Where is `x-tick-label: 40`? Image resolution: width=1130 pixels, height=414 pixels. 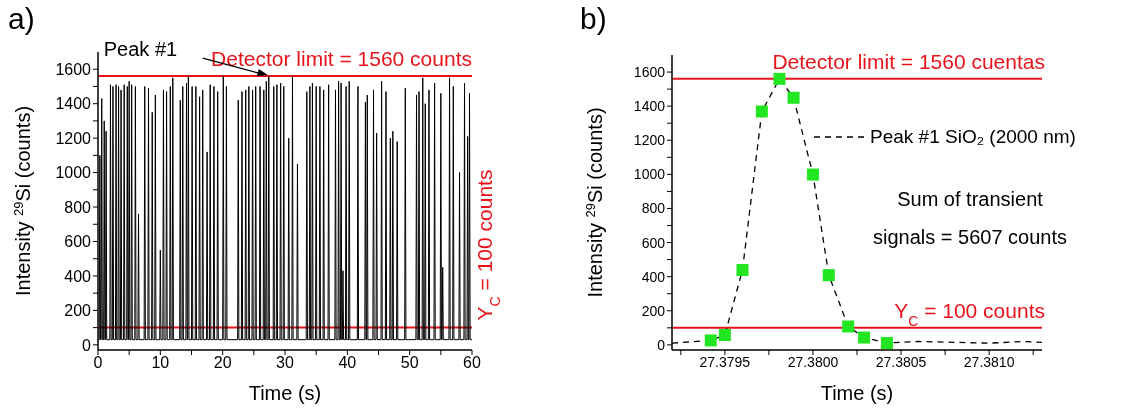 x-tick-label: 40 is located at coordinates (347, 363).